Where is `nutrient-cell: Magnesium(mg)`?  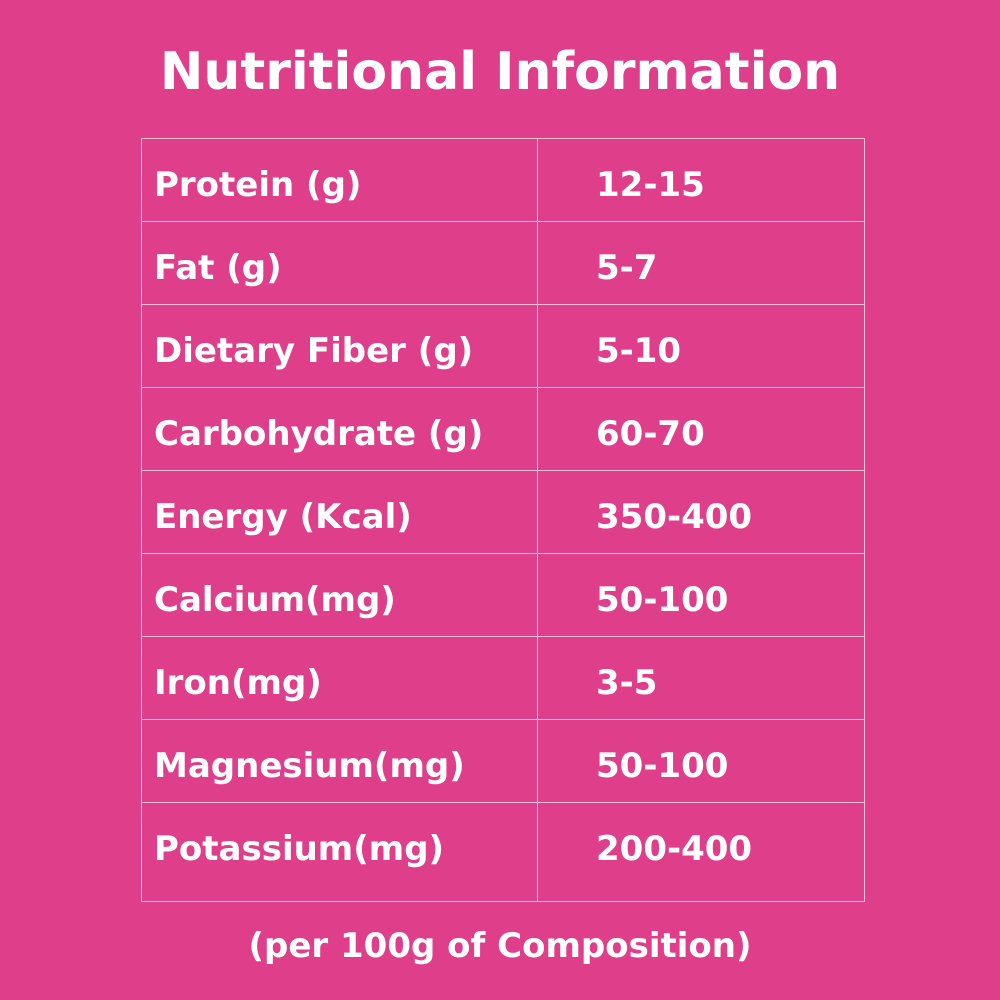
nutrient-cell: Magnesium(mg) is located at coordinates (339, 761).